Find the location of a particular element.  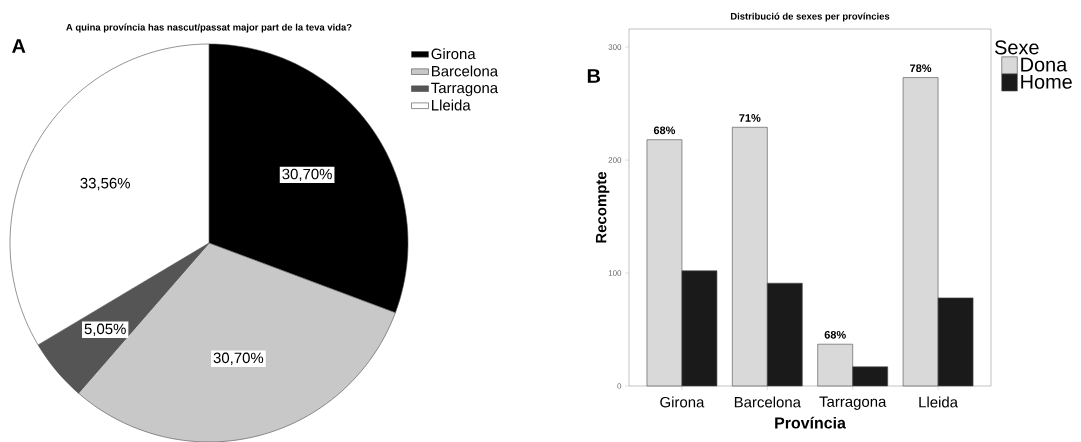

data-label: 33,56% is located at coordinates (105, 184).